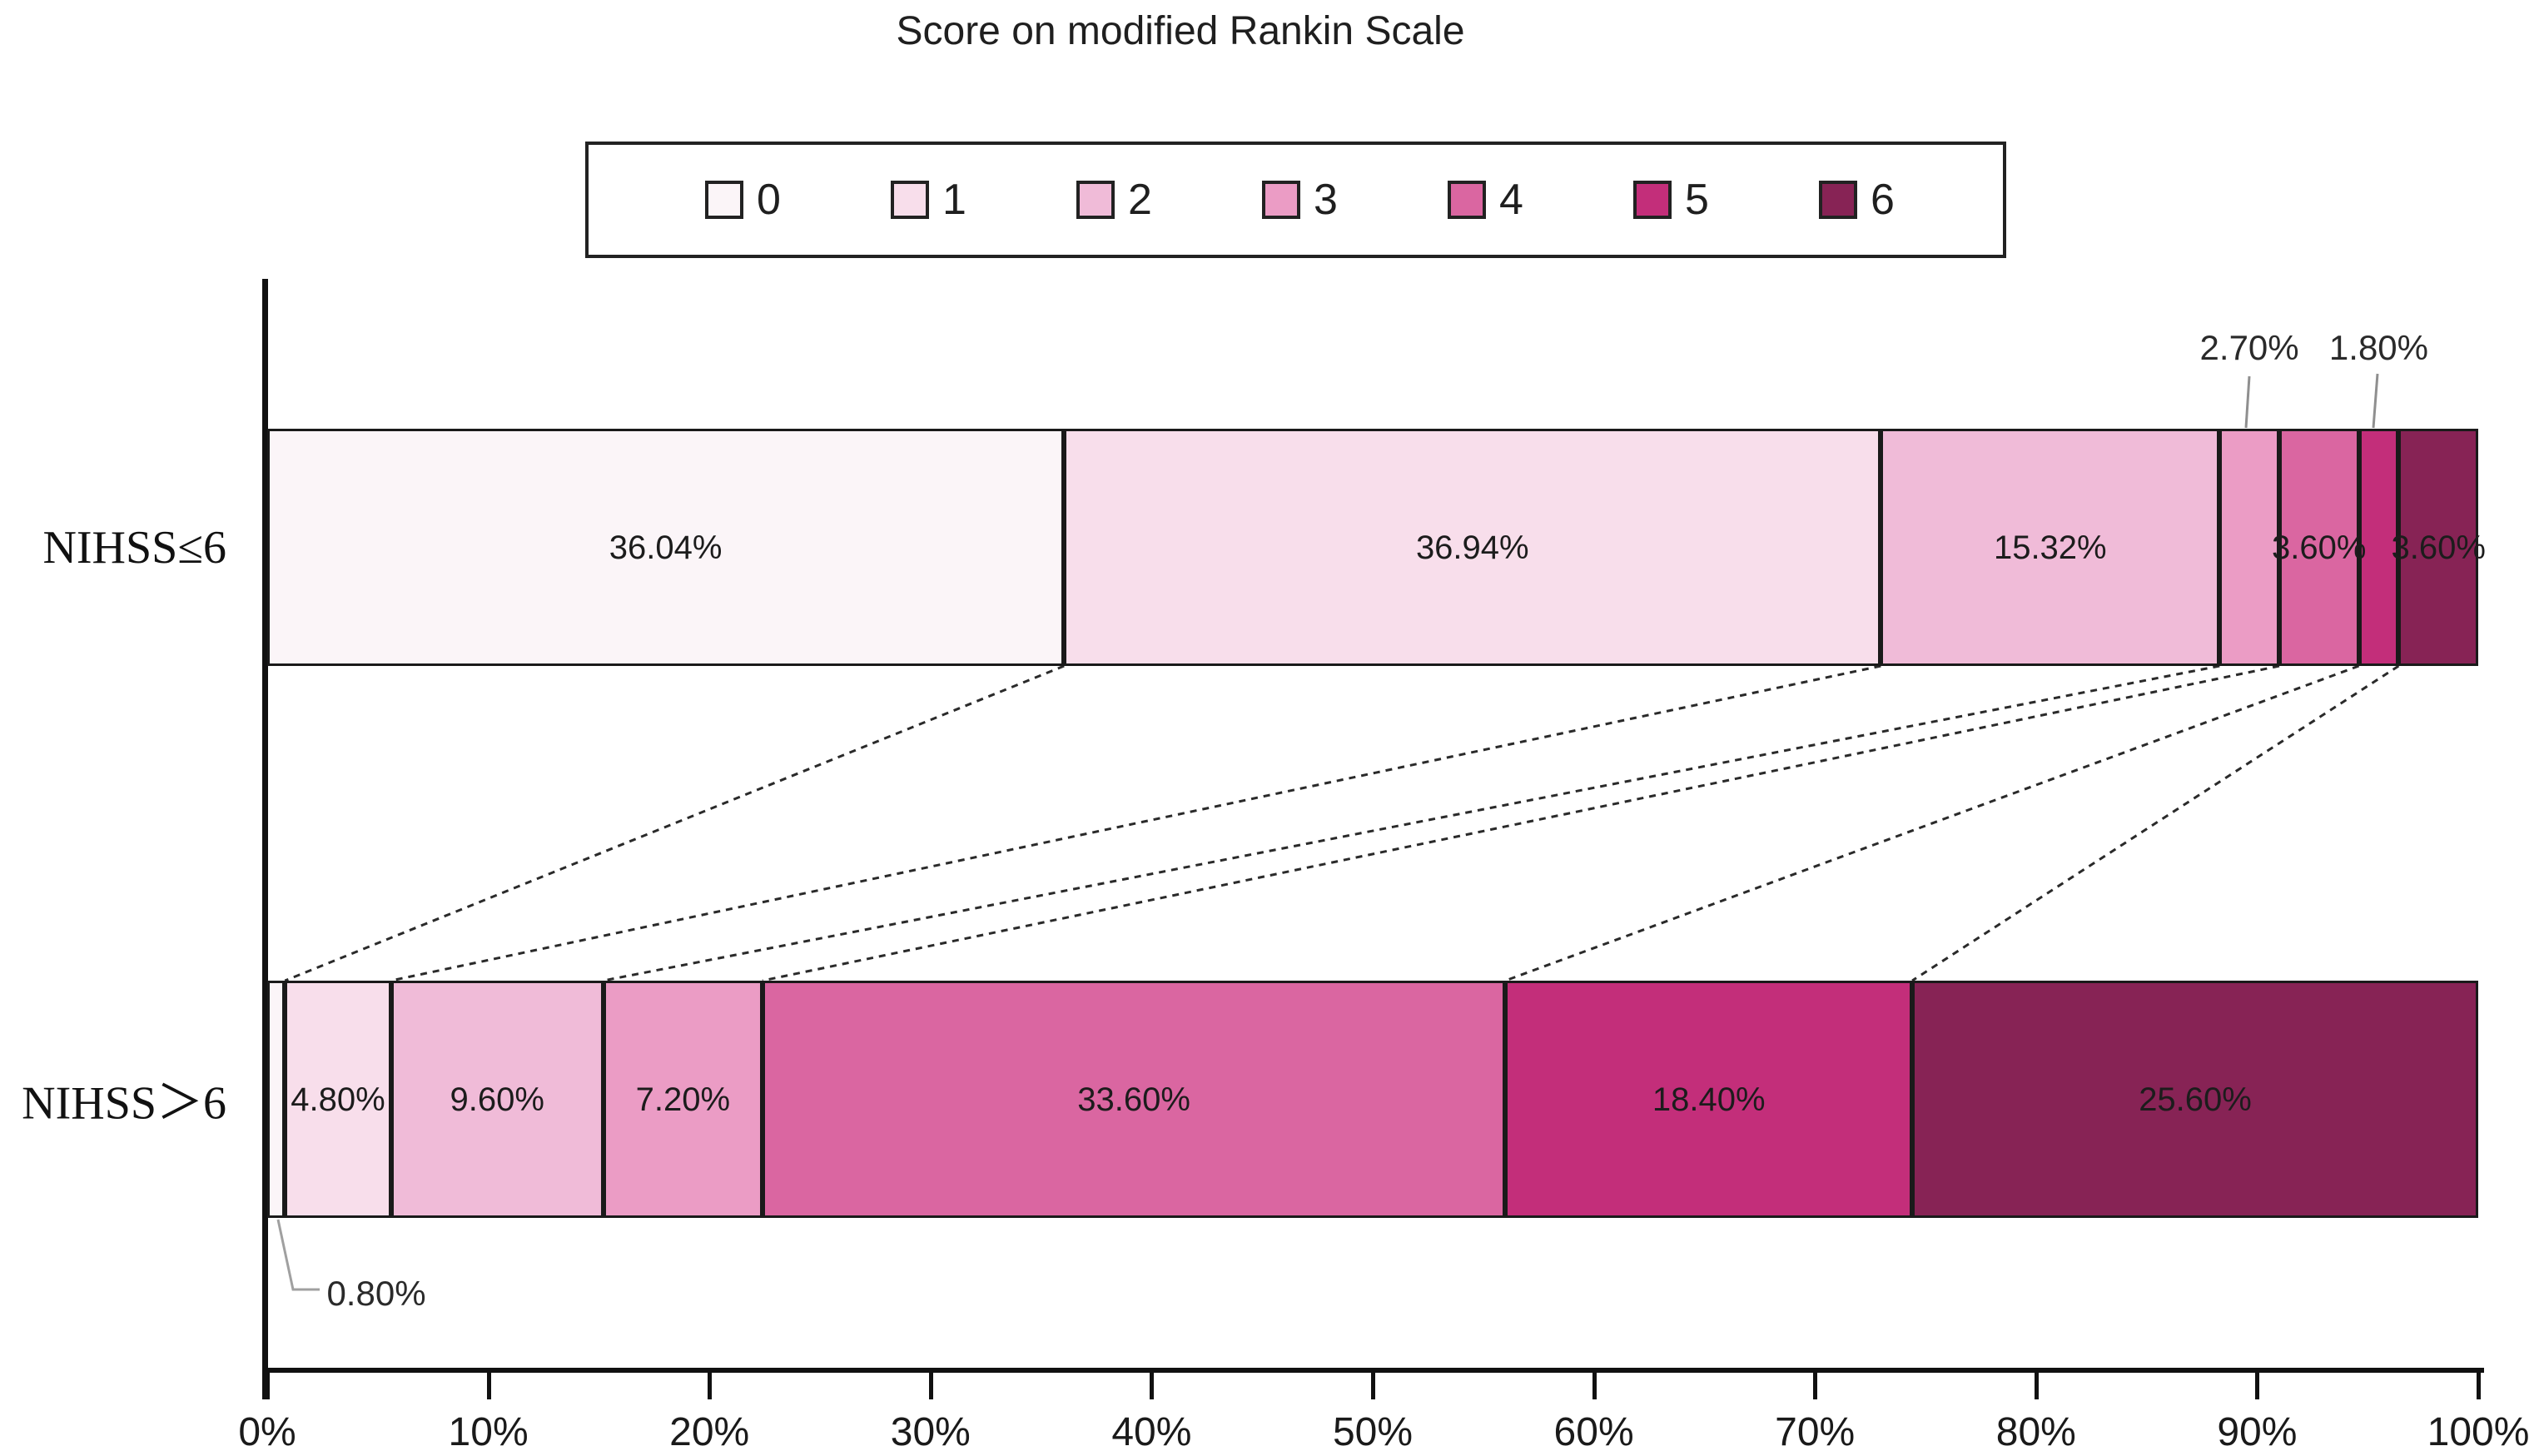  What do you see at coordinates (1180, 31) in the screenshot?
I see `chart-title: Score on modified Rankin Scale` at bounding box center [1180, 31].